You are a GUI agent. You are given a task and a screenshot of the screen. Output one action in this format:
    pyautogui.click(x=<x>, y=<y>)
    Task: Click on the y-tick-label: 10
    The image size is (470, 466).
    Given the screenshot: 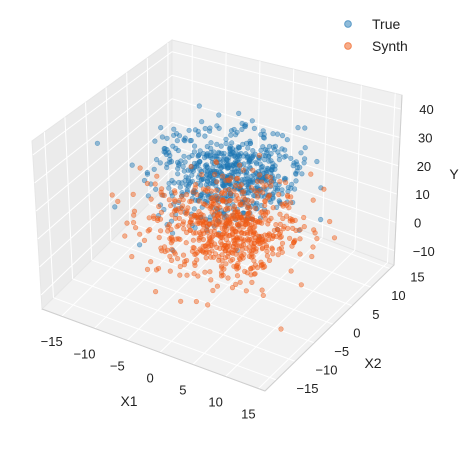 What is the action you would take?
    pyautogui.click(x=398, y=295)
    